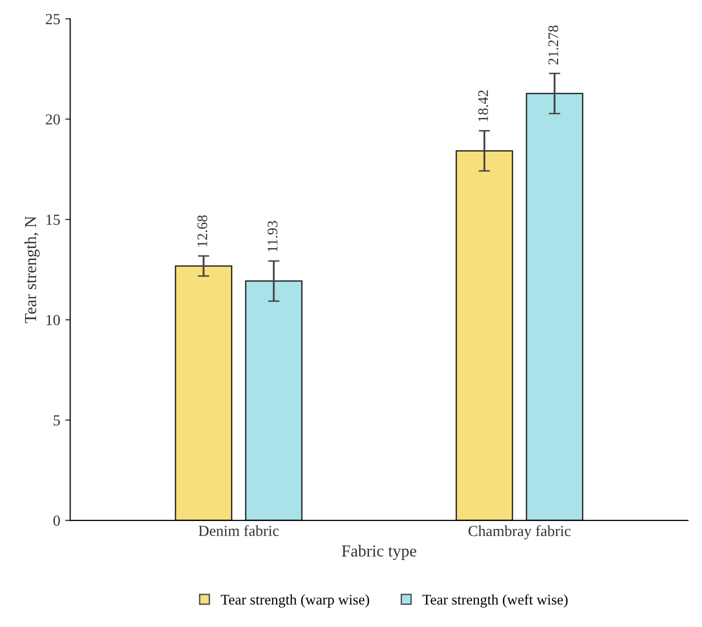 This screenshot has width=702, height=627. What do you see at coordinates (483, 106) in the screenshot?
I see `data-label: 18.42` at bounding box center [483, 106].